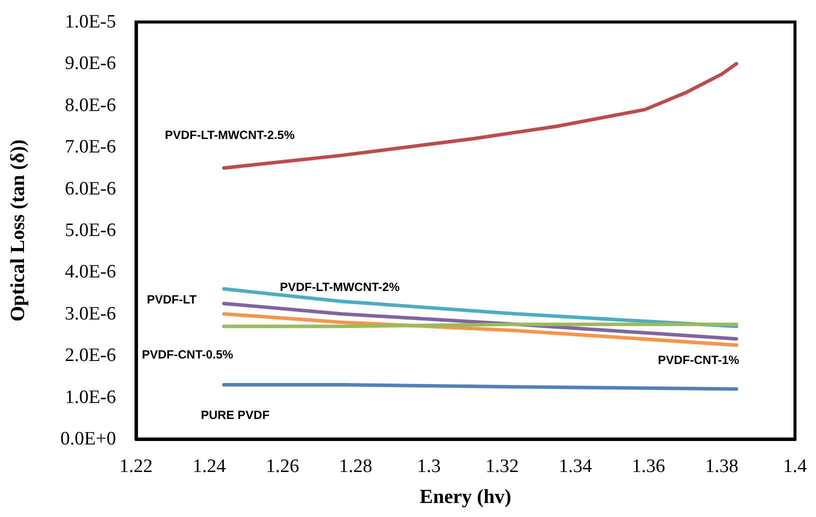 This screenshot has width=816, height=517. I want to click on y-tick-label: 1.0E-6, so click(90, 397).